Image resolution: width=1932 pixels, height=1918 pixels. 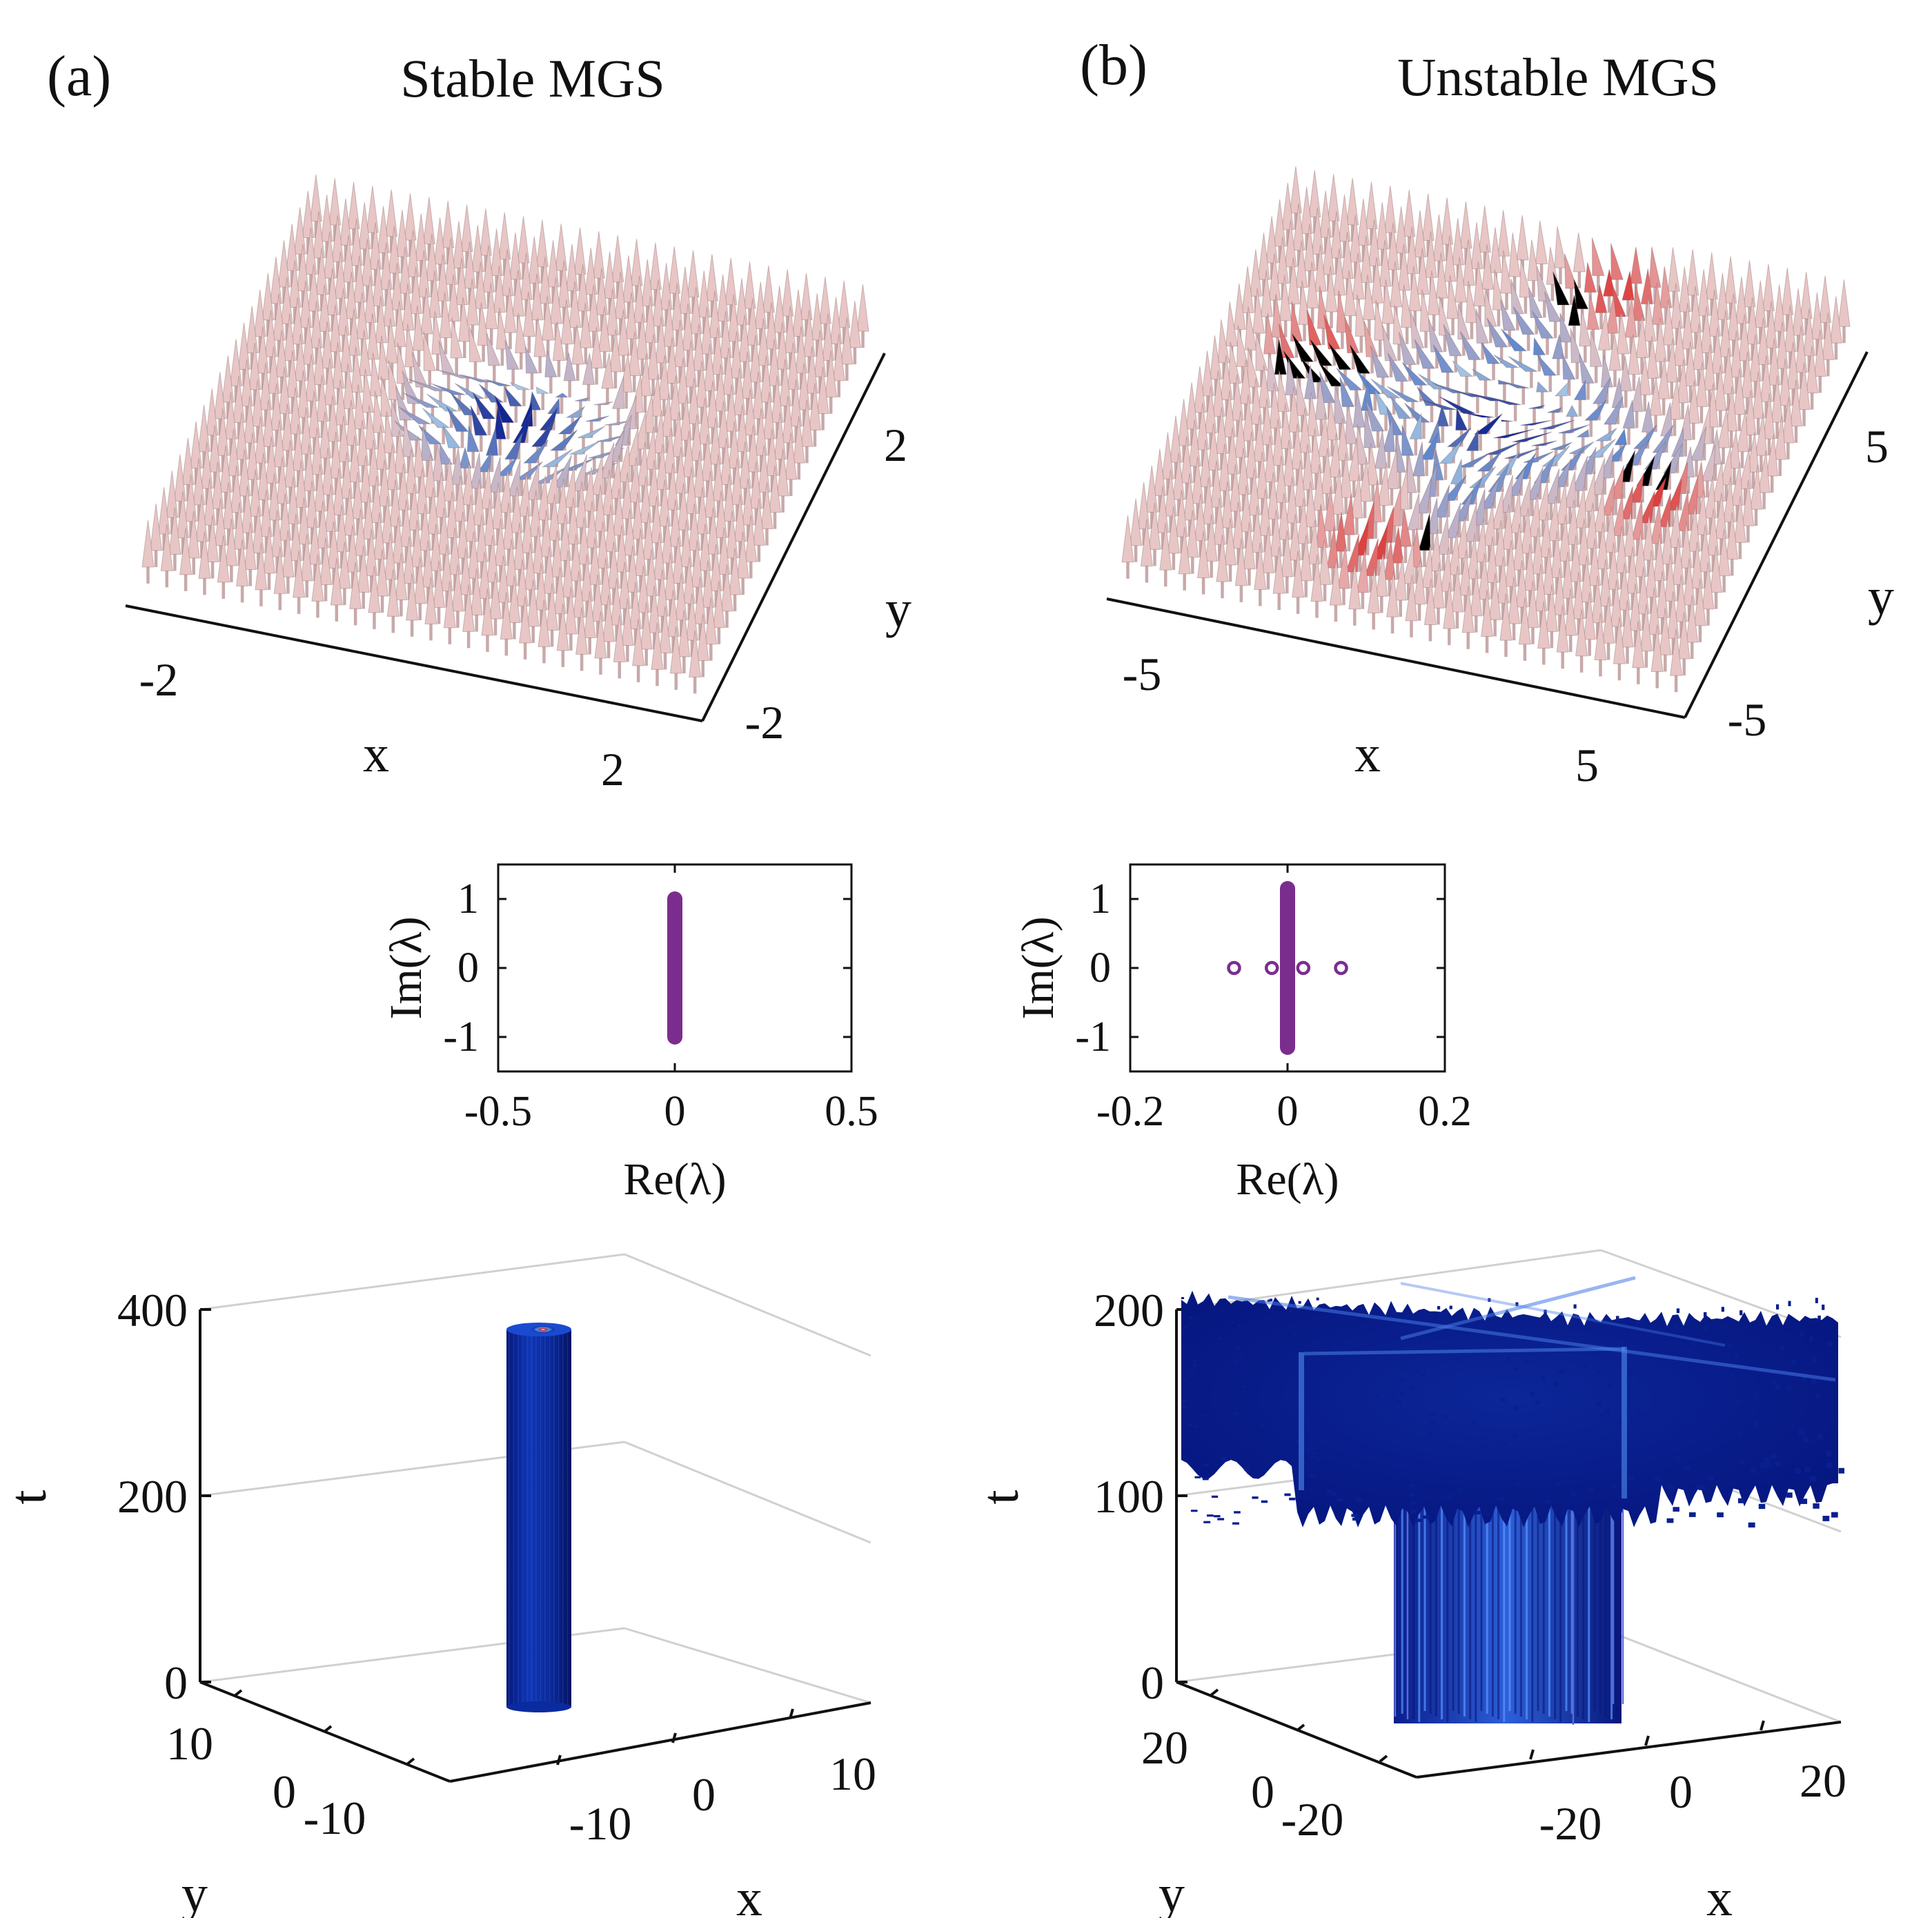 What do you see at coordinates (1487, 535) in the screenshot?
I see `spin-b-axes` at bounding box center [1487, 535].